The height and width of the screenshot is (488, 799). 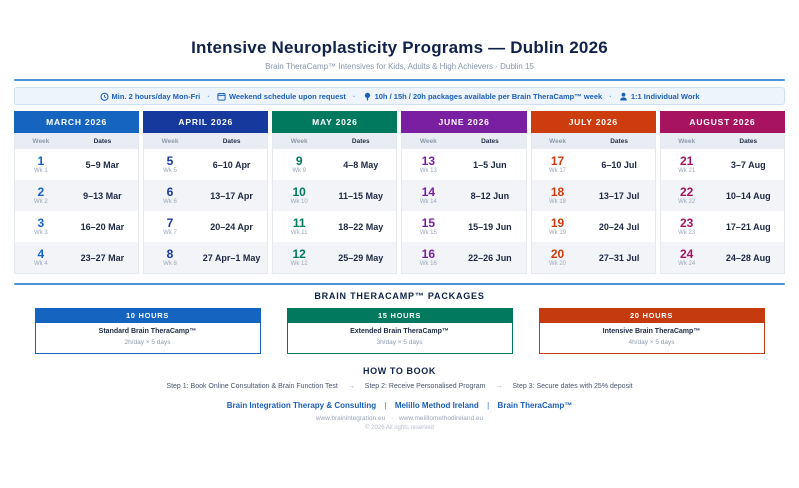 I want to click on week-label: Wk 12, so click(x=299, y=264).